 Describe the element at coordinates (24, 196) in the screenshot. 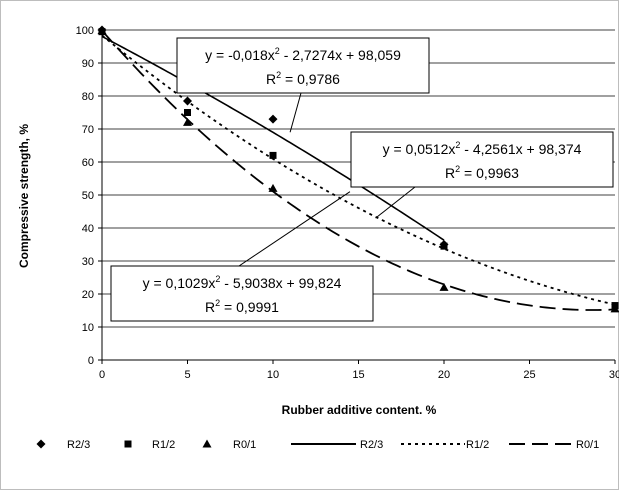

I see `y-axis-title: Compressive strength, %` at that location.